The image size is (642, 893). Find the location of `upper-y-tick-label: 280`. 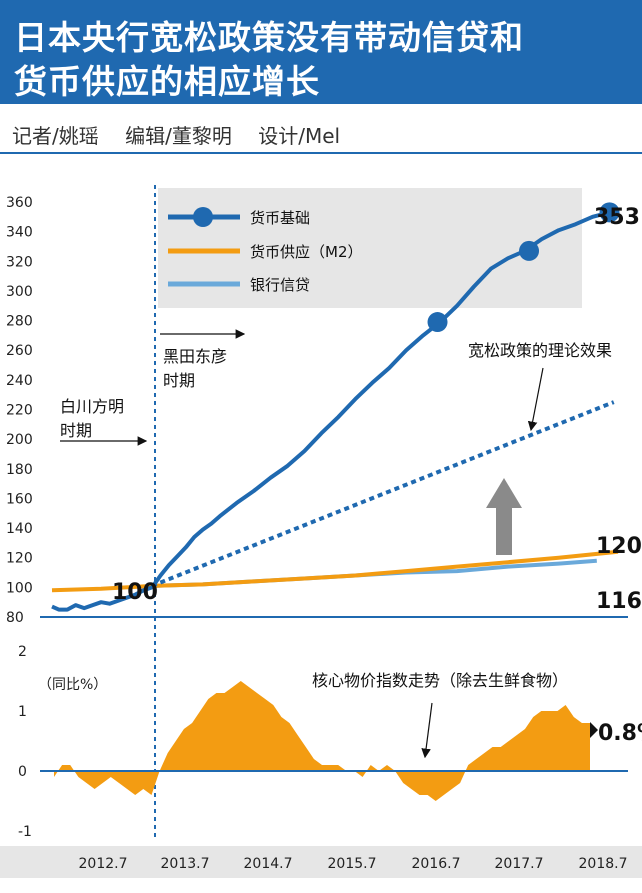

upper-y-tick-label: 280 is located at coordinates (19, 322).